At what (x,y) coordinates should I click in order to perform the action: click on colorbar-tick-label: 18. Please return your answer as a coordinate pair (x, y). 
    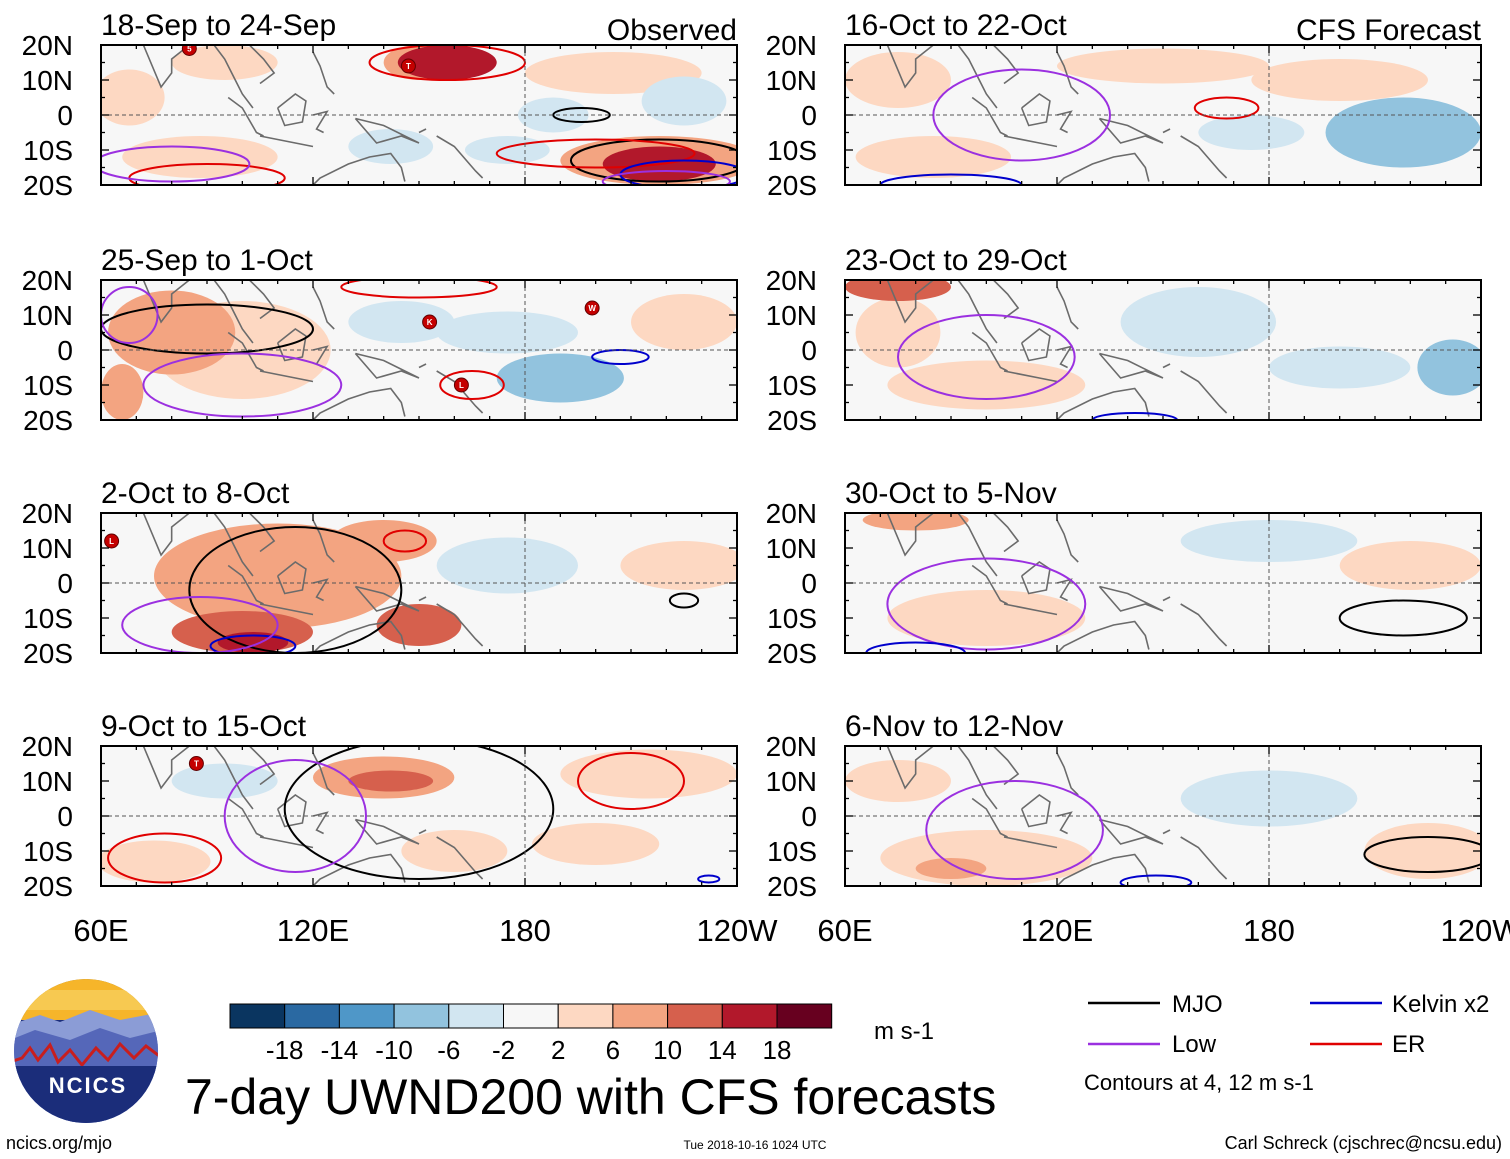
    Looking at the image, I should click on (777, 1050).